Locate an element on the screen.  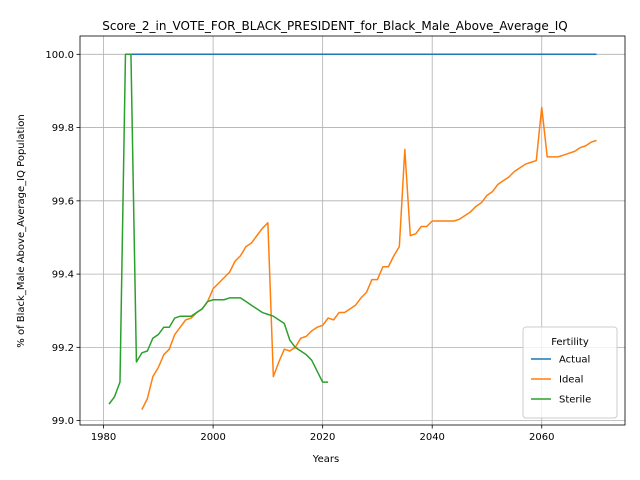
legend-label-ideal: Ideal is located at coordinates (571, 380).